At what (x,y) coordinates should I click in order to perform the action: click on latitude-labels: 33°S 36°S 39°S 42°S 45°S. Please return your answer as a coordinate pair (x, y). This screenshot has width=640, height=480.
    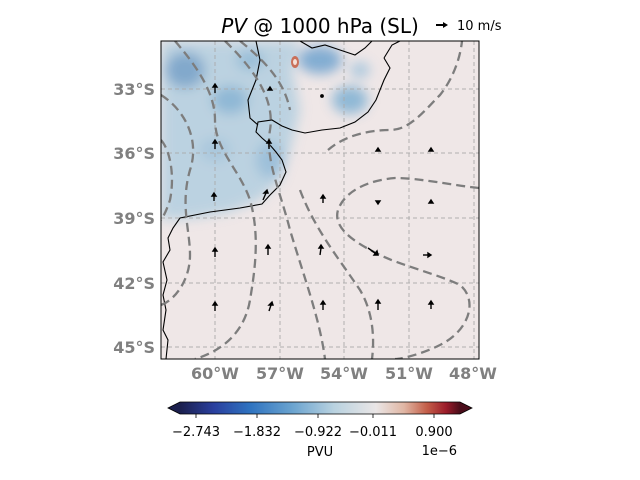
    Looking at the image, I should click on (134, 218).